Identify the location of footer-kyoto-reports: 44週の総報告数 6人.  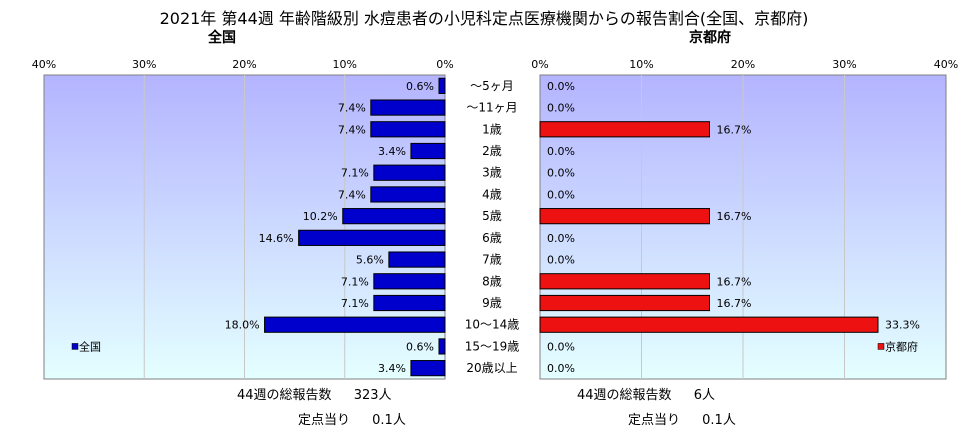
(646, 393).